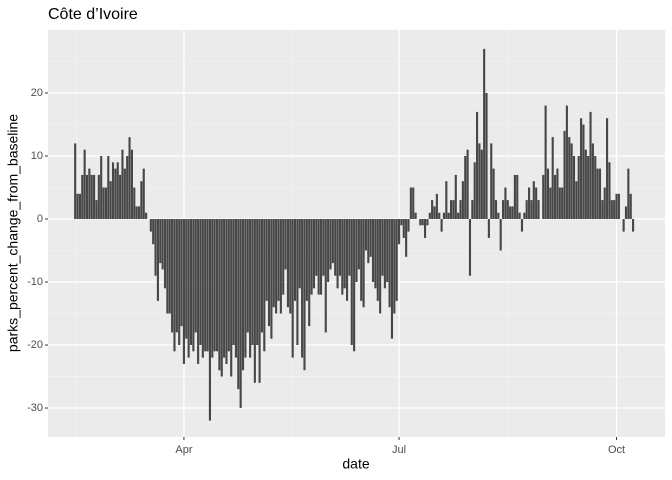 This screenshot has height=480, width=672. Describe the element at coordinates (616, 450) in the screenshot. I see `x-tick-label: Oct` at that location.